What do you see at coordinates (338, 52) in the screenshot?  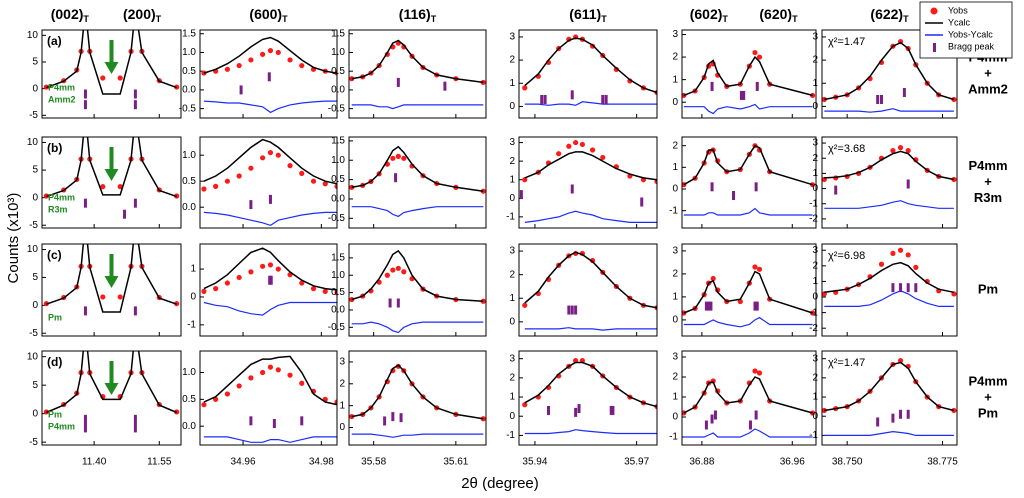 I see `y-tick-label: 1.0` at bounding box center [338, 52].